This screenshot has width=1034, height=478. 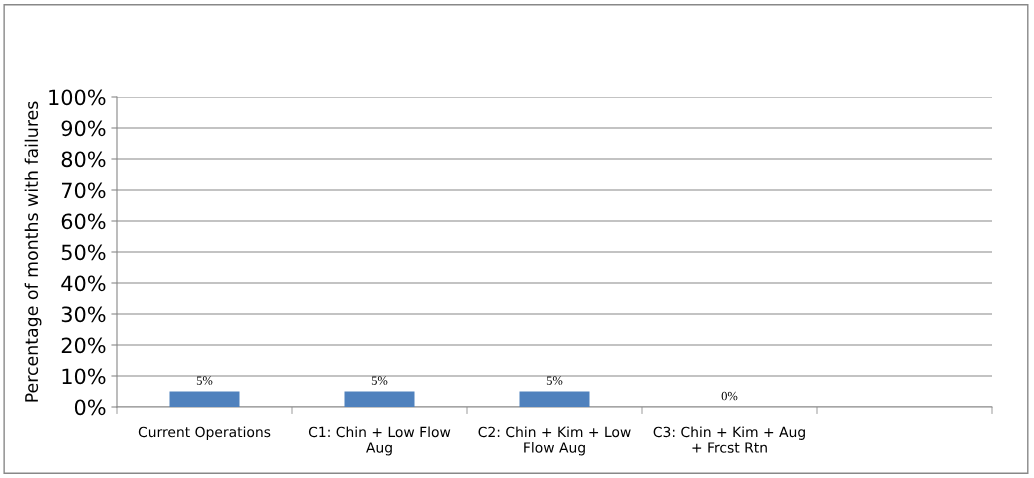 I want to click on y-tick-label: 60%, so click(x=83, y=221).